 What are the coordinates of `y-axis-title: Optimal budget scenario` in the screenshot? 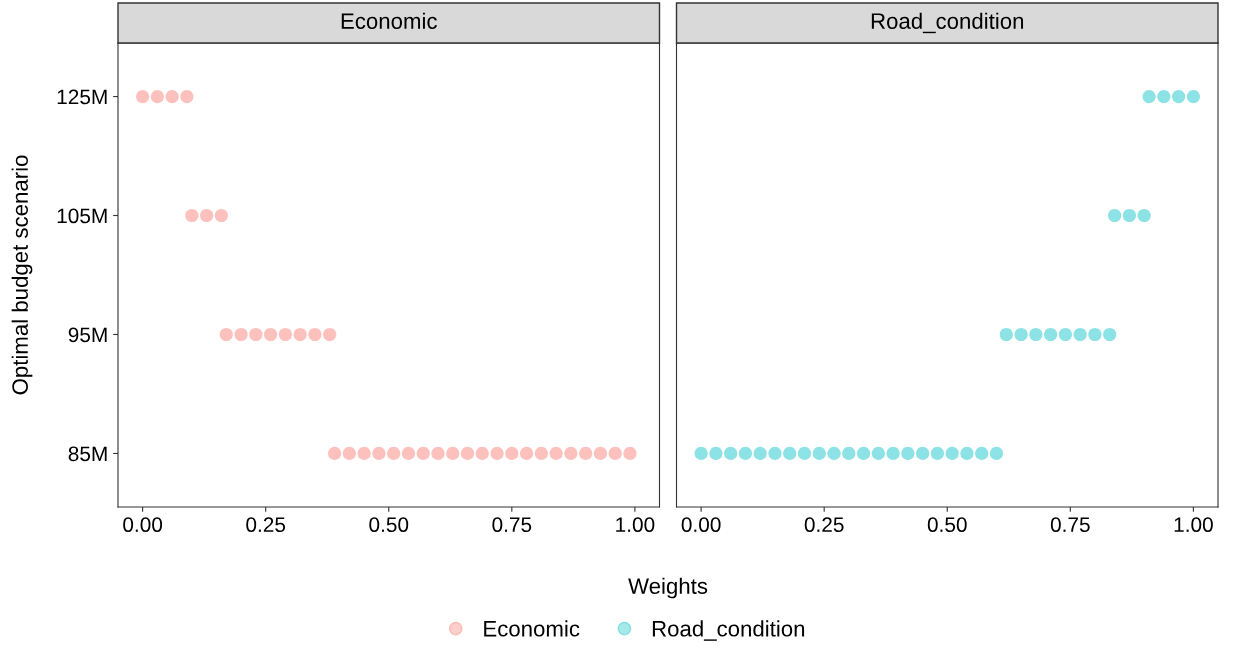 It's located at (22, 275).